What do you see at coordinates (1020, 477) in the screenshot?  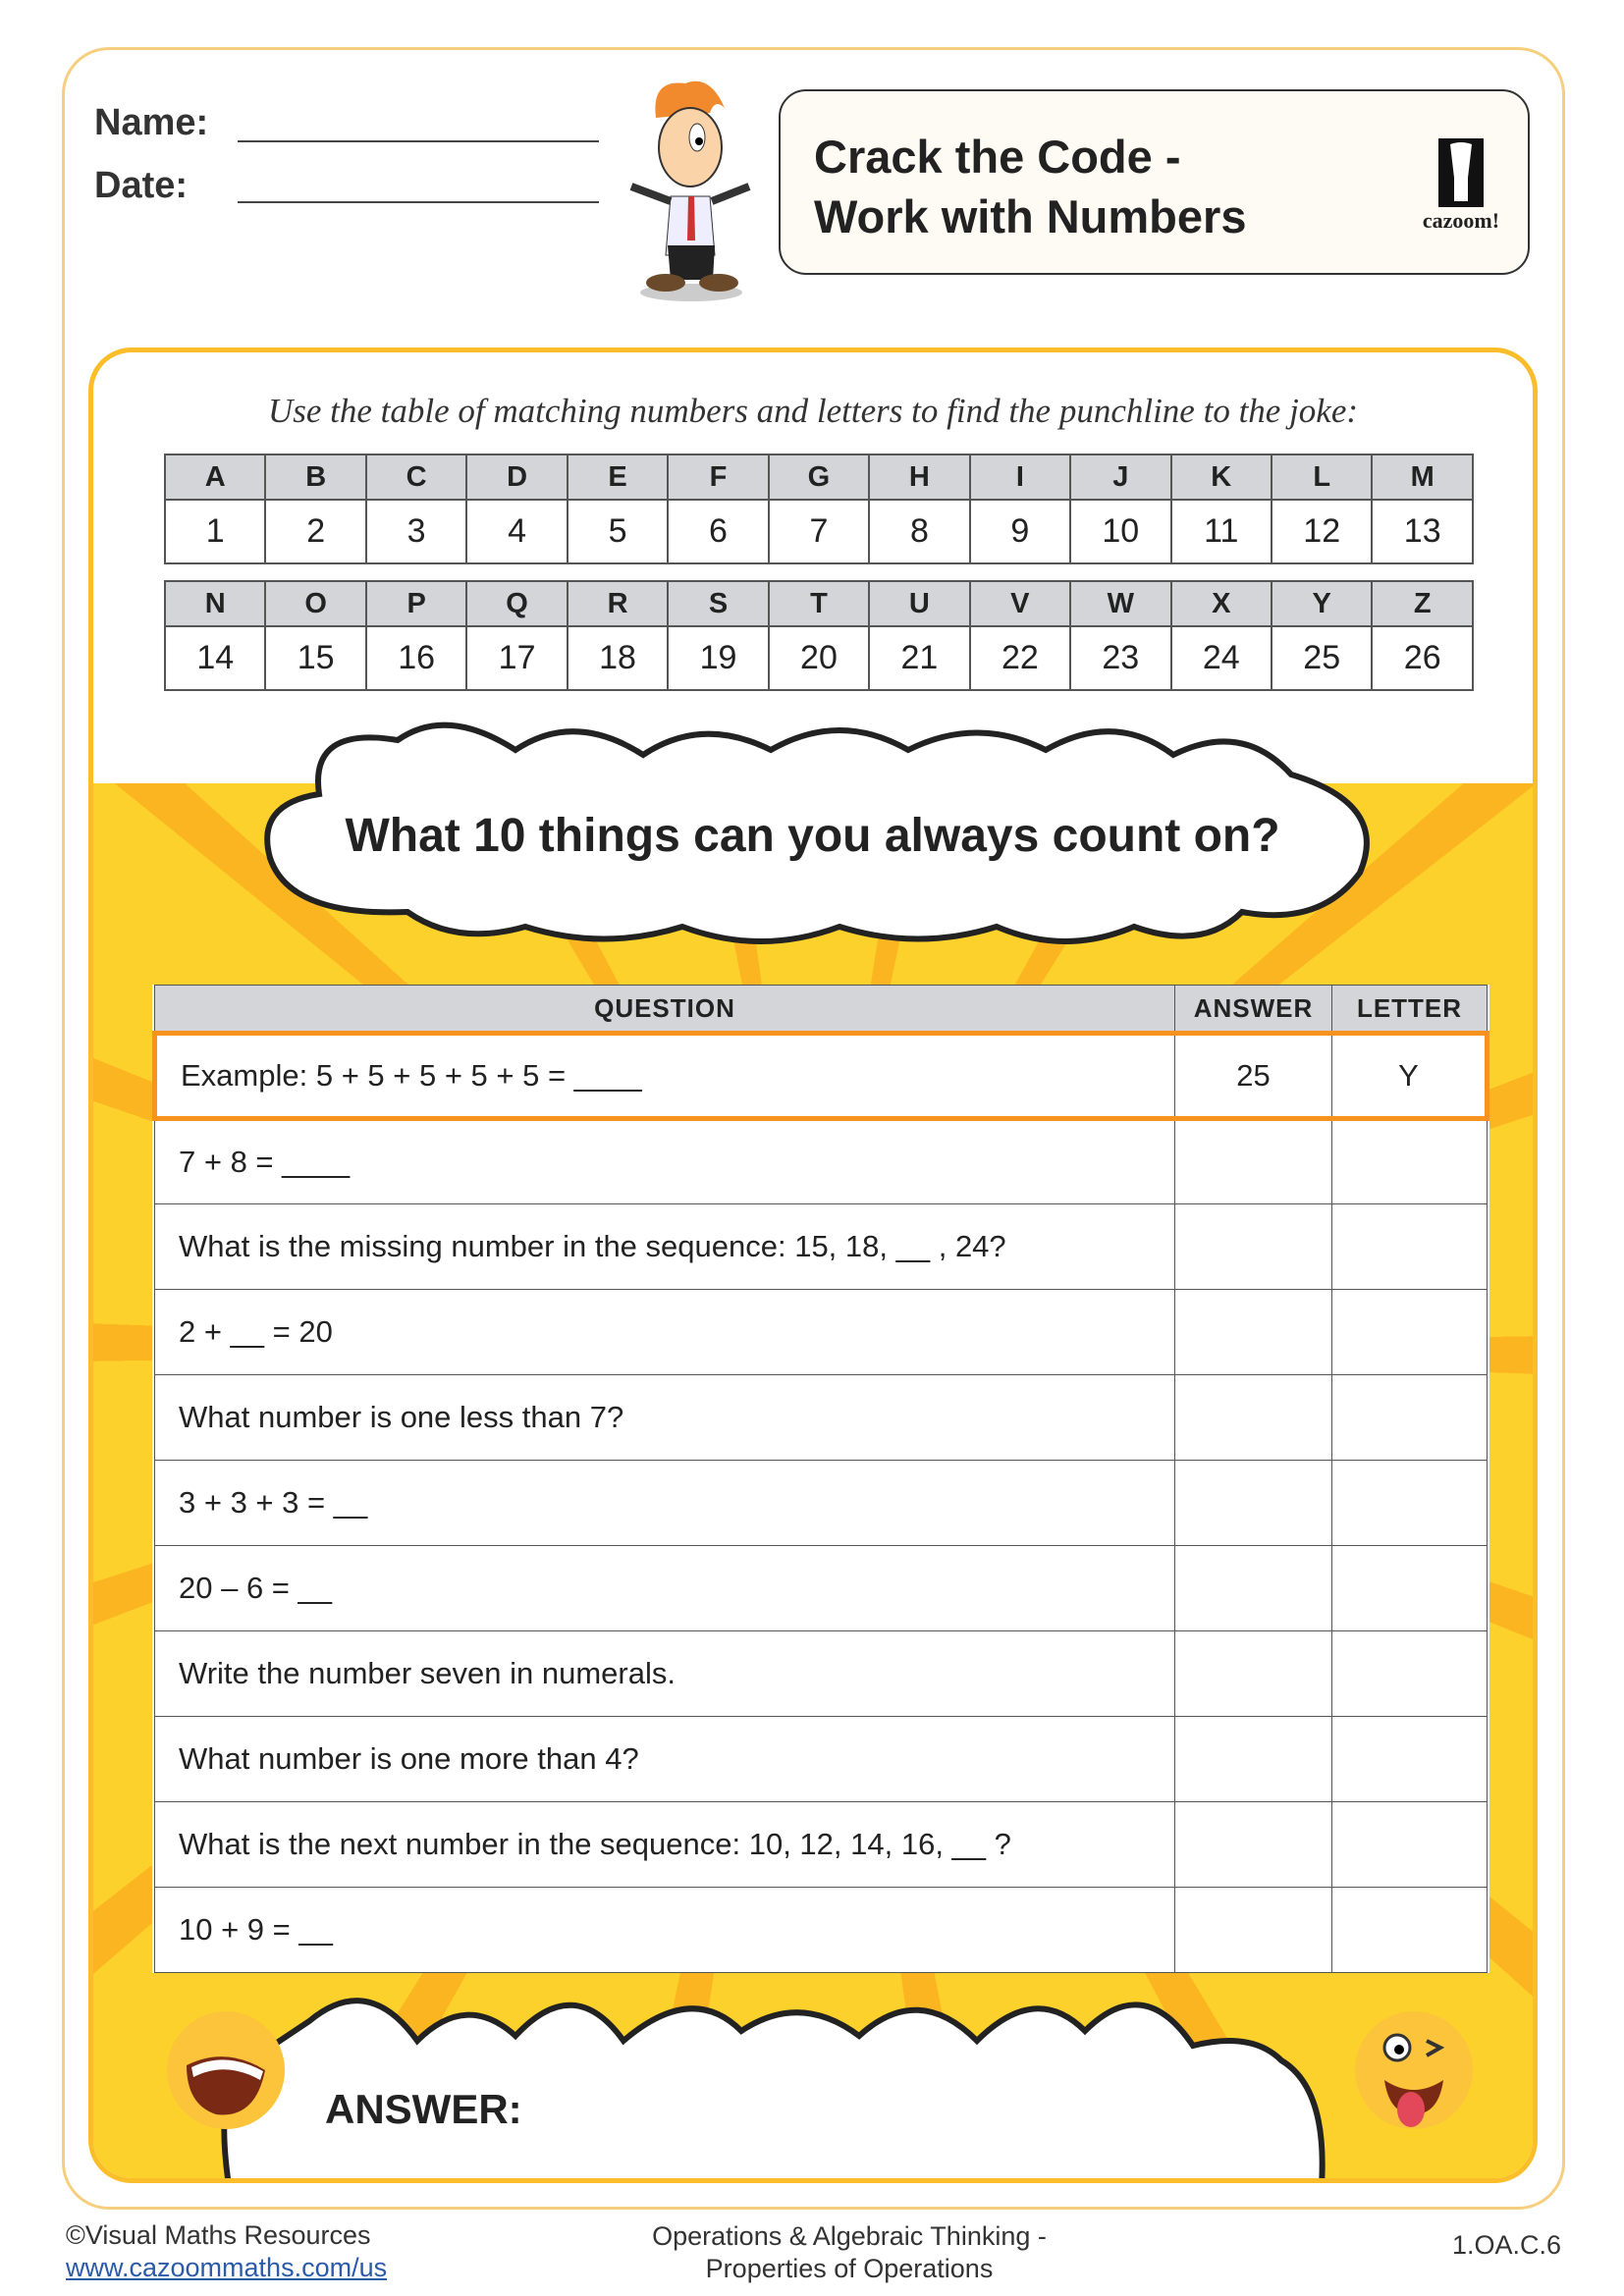 I see `letter-cell: I` at bounding box center [1020, 477].